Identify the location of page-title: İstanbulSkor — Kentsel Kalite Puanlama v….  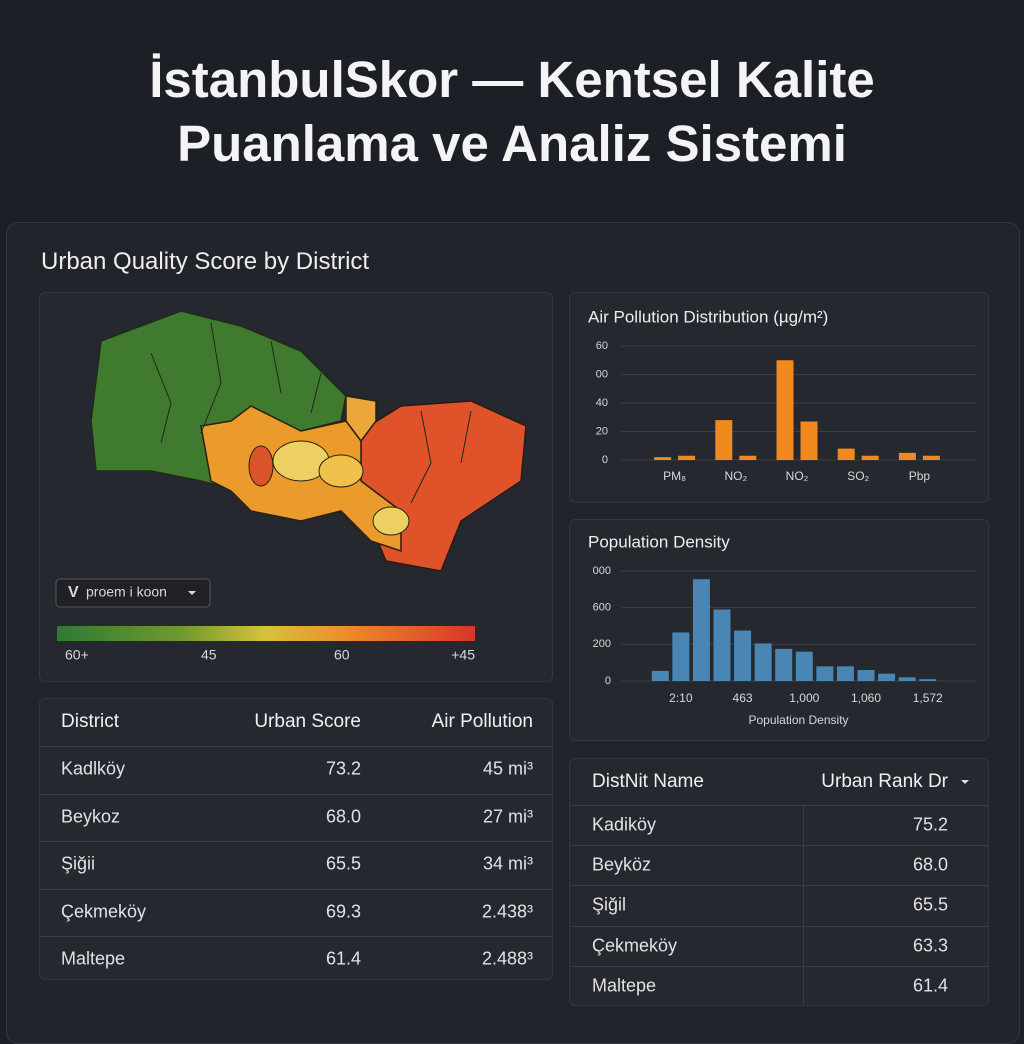
(512, 111).